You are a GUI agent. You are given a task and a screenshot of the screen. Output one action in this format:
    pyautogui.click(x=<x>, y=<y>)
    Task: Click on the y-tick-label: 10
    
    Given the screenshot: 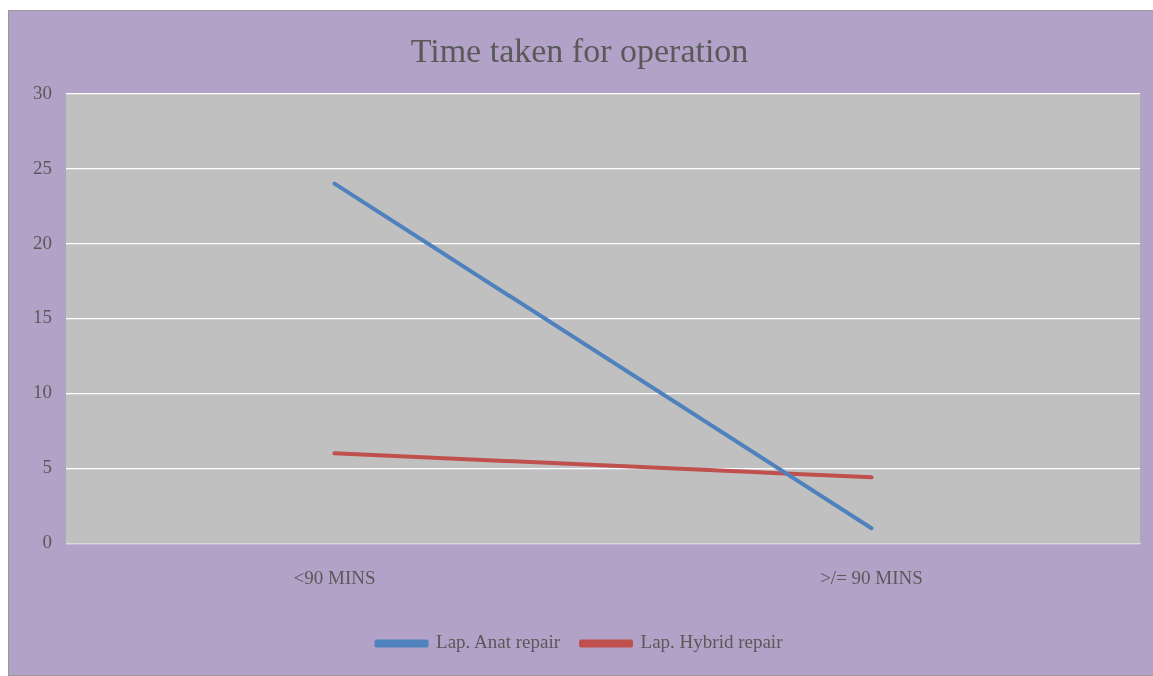 What is the action you would take?
    pyautogui.click(x=42, y=392)
    